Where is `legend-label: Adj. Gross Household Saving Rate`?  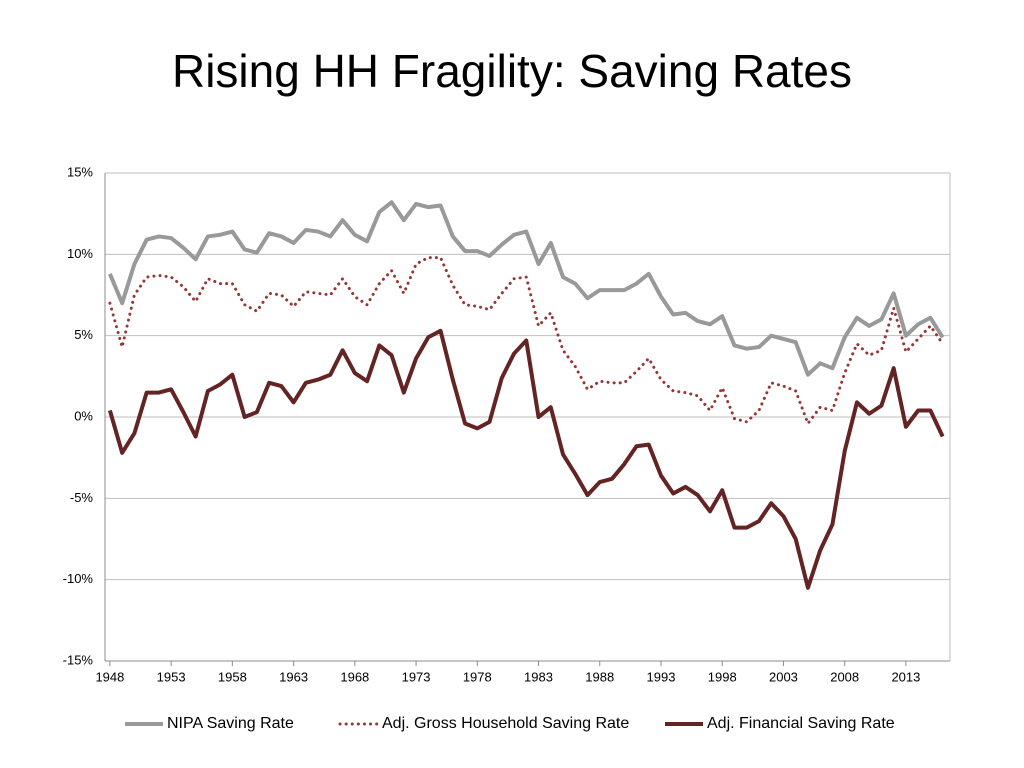
legend-label: Adj. Gross Household Saving Rate is located at coordinates (505, 723).